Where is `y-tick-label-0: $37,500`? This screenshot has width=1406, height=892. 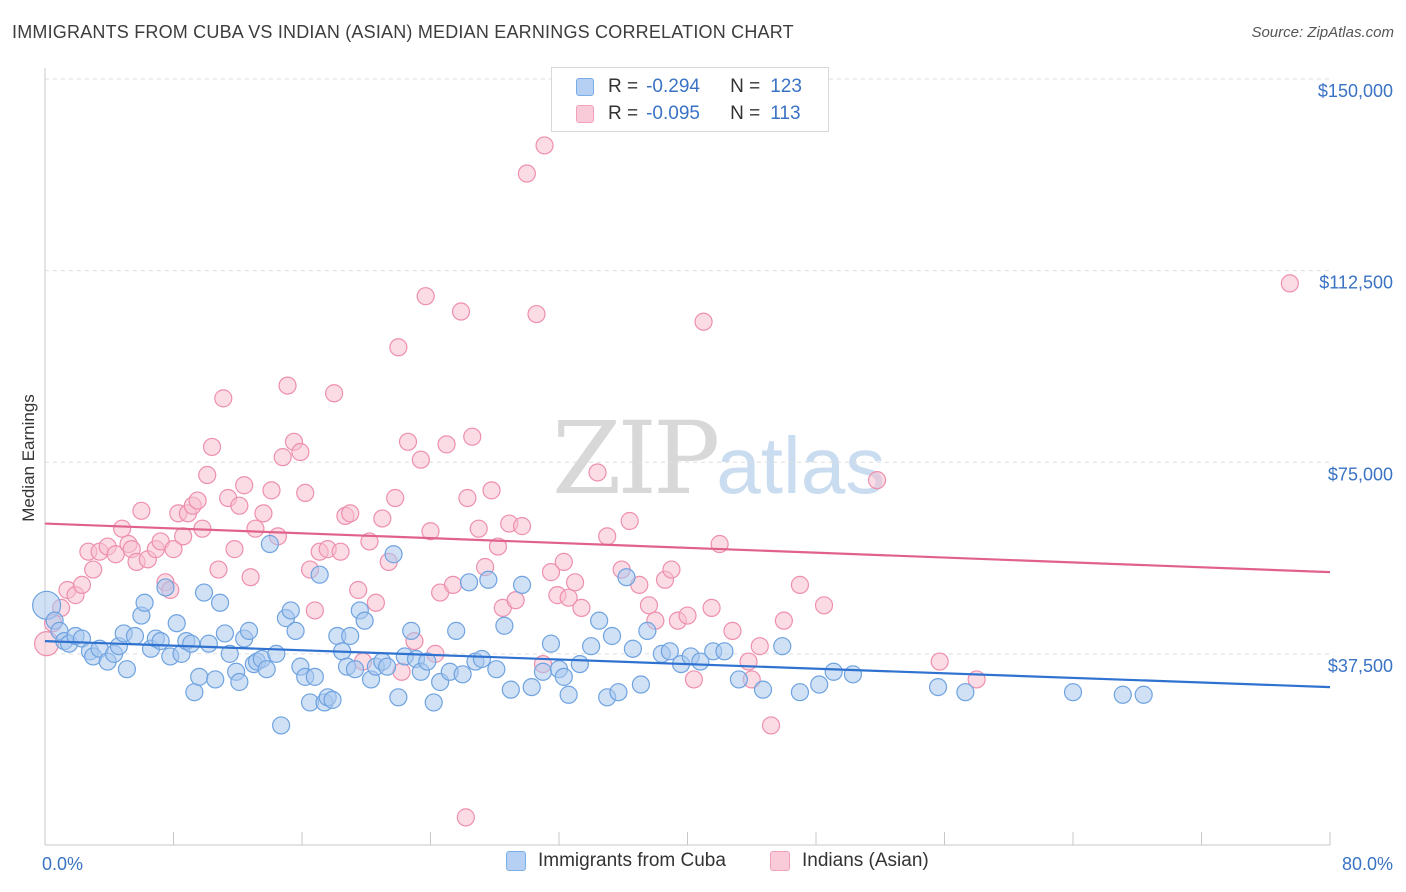 y-tick-label-0: $37,500 is located at coordinates (1360, 666).